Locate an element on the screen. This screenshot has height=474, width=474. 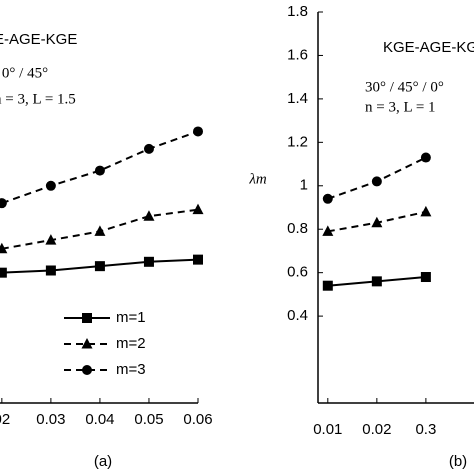
legend-label: m=2 is located at coordinates (131, 343).